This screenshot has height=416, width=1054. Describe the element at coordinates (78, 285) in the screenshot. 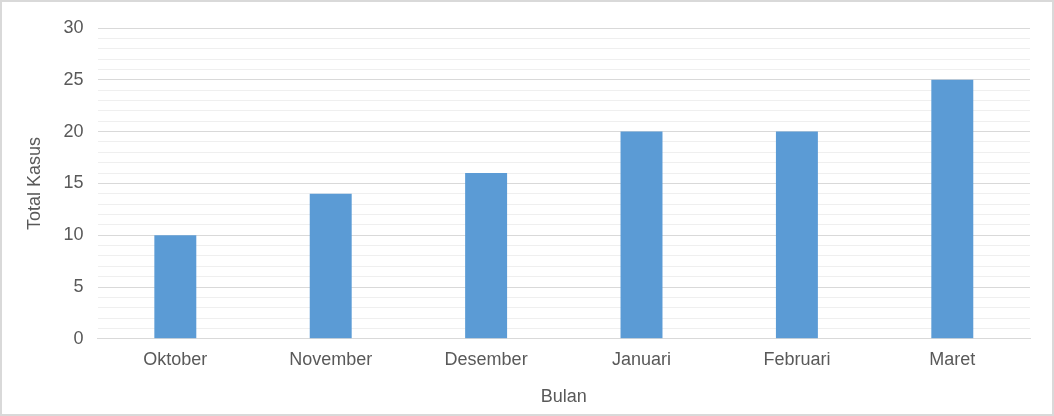

I see `y-tick-label: 5` at that location.